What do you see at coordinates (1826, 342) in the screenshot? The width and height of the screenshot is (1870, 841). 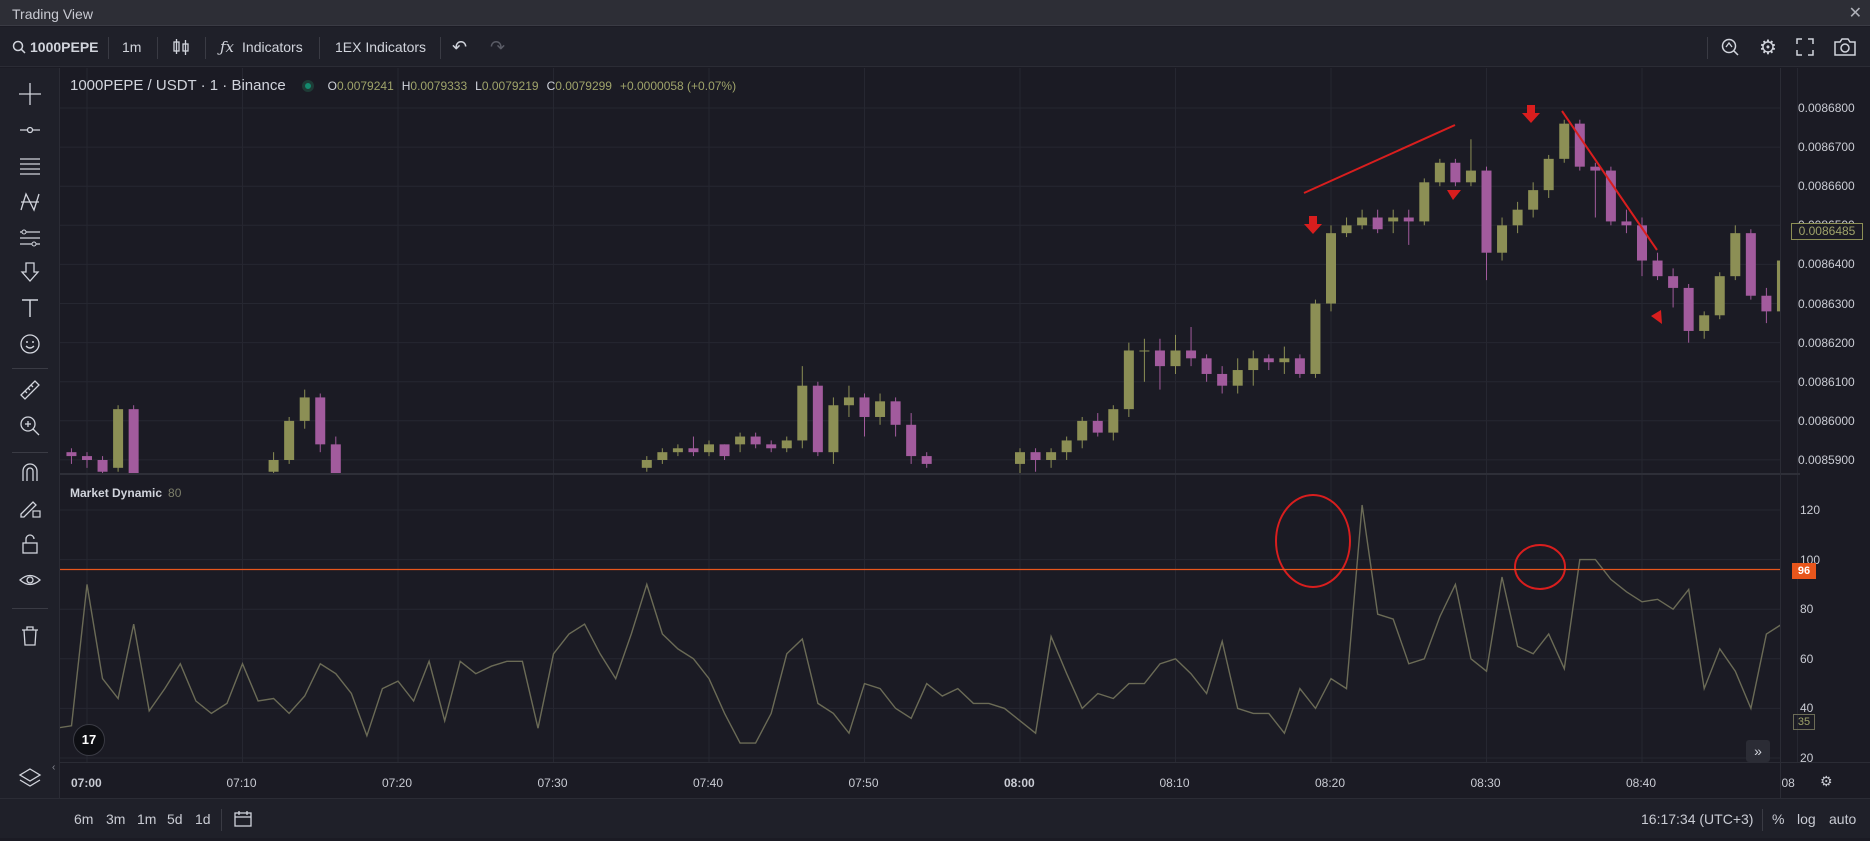 I see `price-tick-label: 0.0086200` at bounding box center [1826, 342].